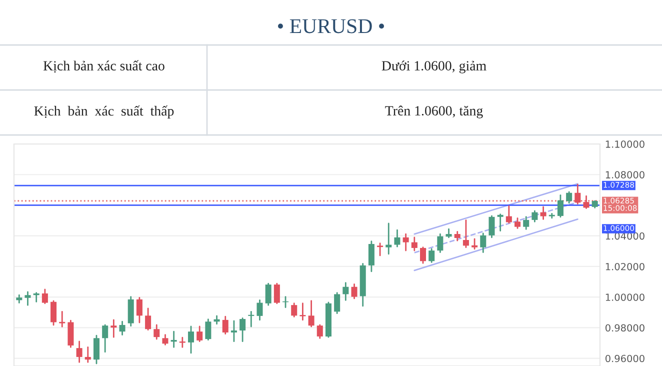  What do you see at coordinates (625, 266) in the screenshot?
I see `y-tick-label: 1.02000` at bounding box center [625, 266].